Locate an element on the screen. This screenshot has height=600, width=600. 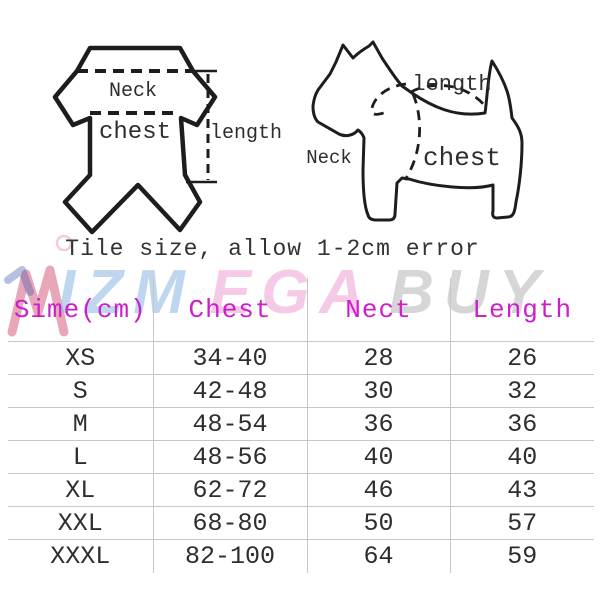
cell-chest: 42-48 is located at coordinates (230, 391).